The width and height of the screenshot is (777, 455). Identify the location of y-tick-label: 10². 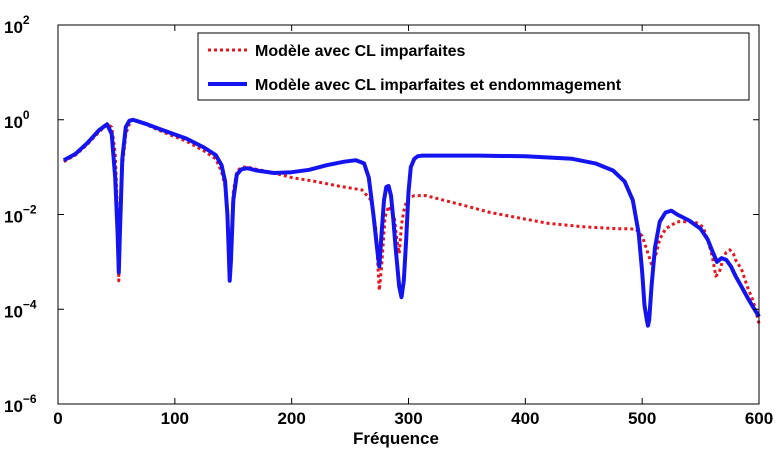
(17, 25).